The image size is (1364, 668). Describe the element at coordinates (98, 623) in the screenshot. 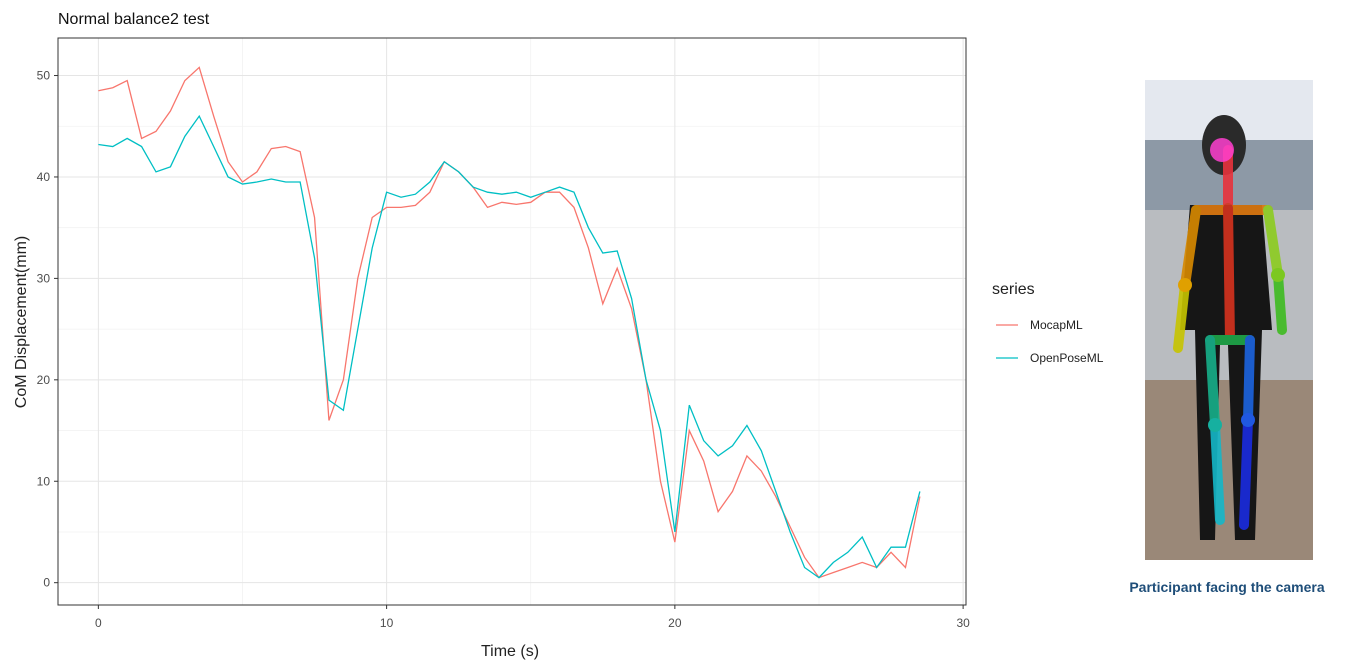

I see `x-tick-label: 0` at that location.